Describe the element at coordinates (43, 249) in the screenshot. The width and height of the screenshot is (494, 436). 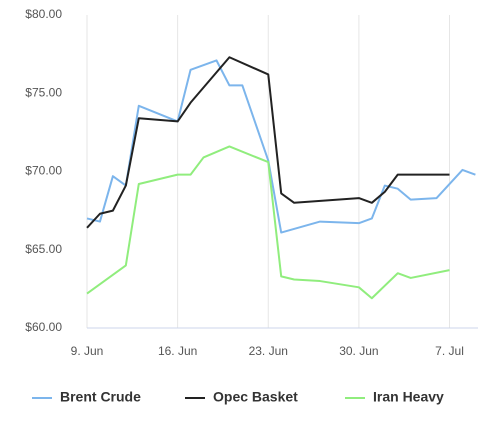
I see `y-tick-label: $65.00` at that location.